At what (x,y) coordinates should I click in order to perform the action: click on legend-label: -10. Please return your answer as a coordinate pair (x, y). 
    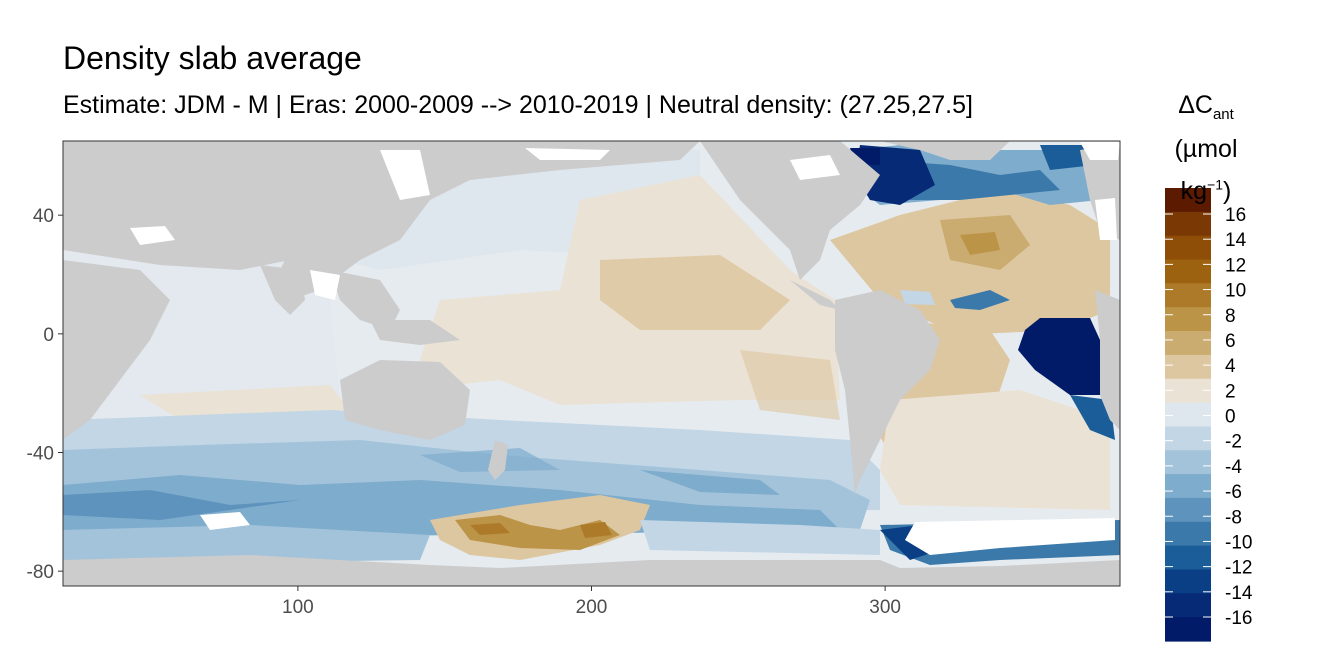
    Looking at the image, I should click on (1238, 542).